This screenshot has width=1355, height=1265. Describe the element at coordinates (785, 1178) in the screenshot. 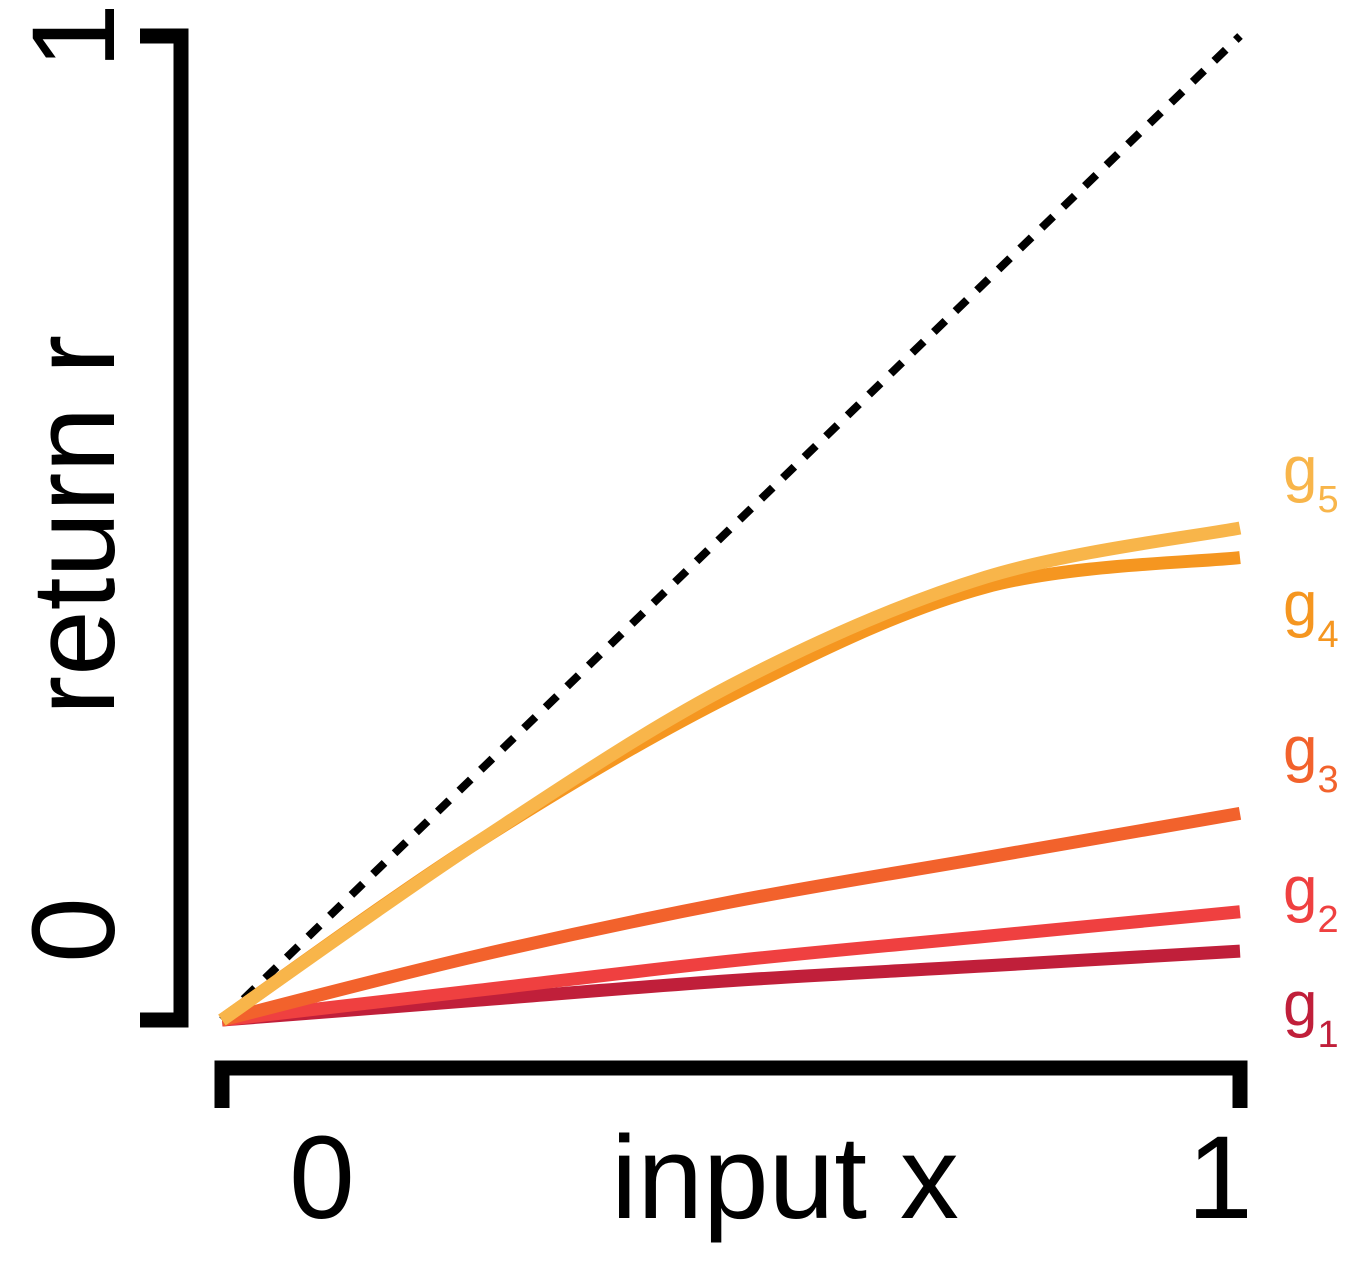

I see `x-axis-title: input x` at that location.